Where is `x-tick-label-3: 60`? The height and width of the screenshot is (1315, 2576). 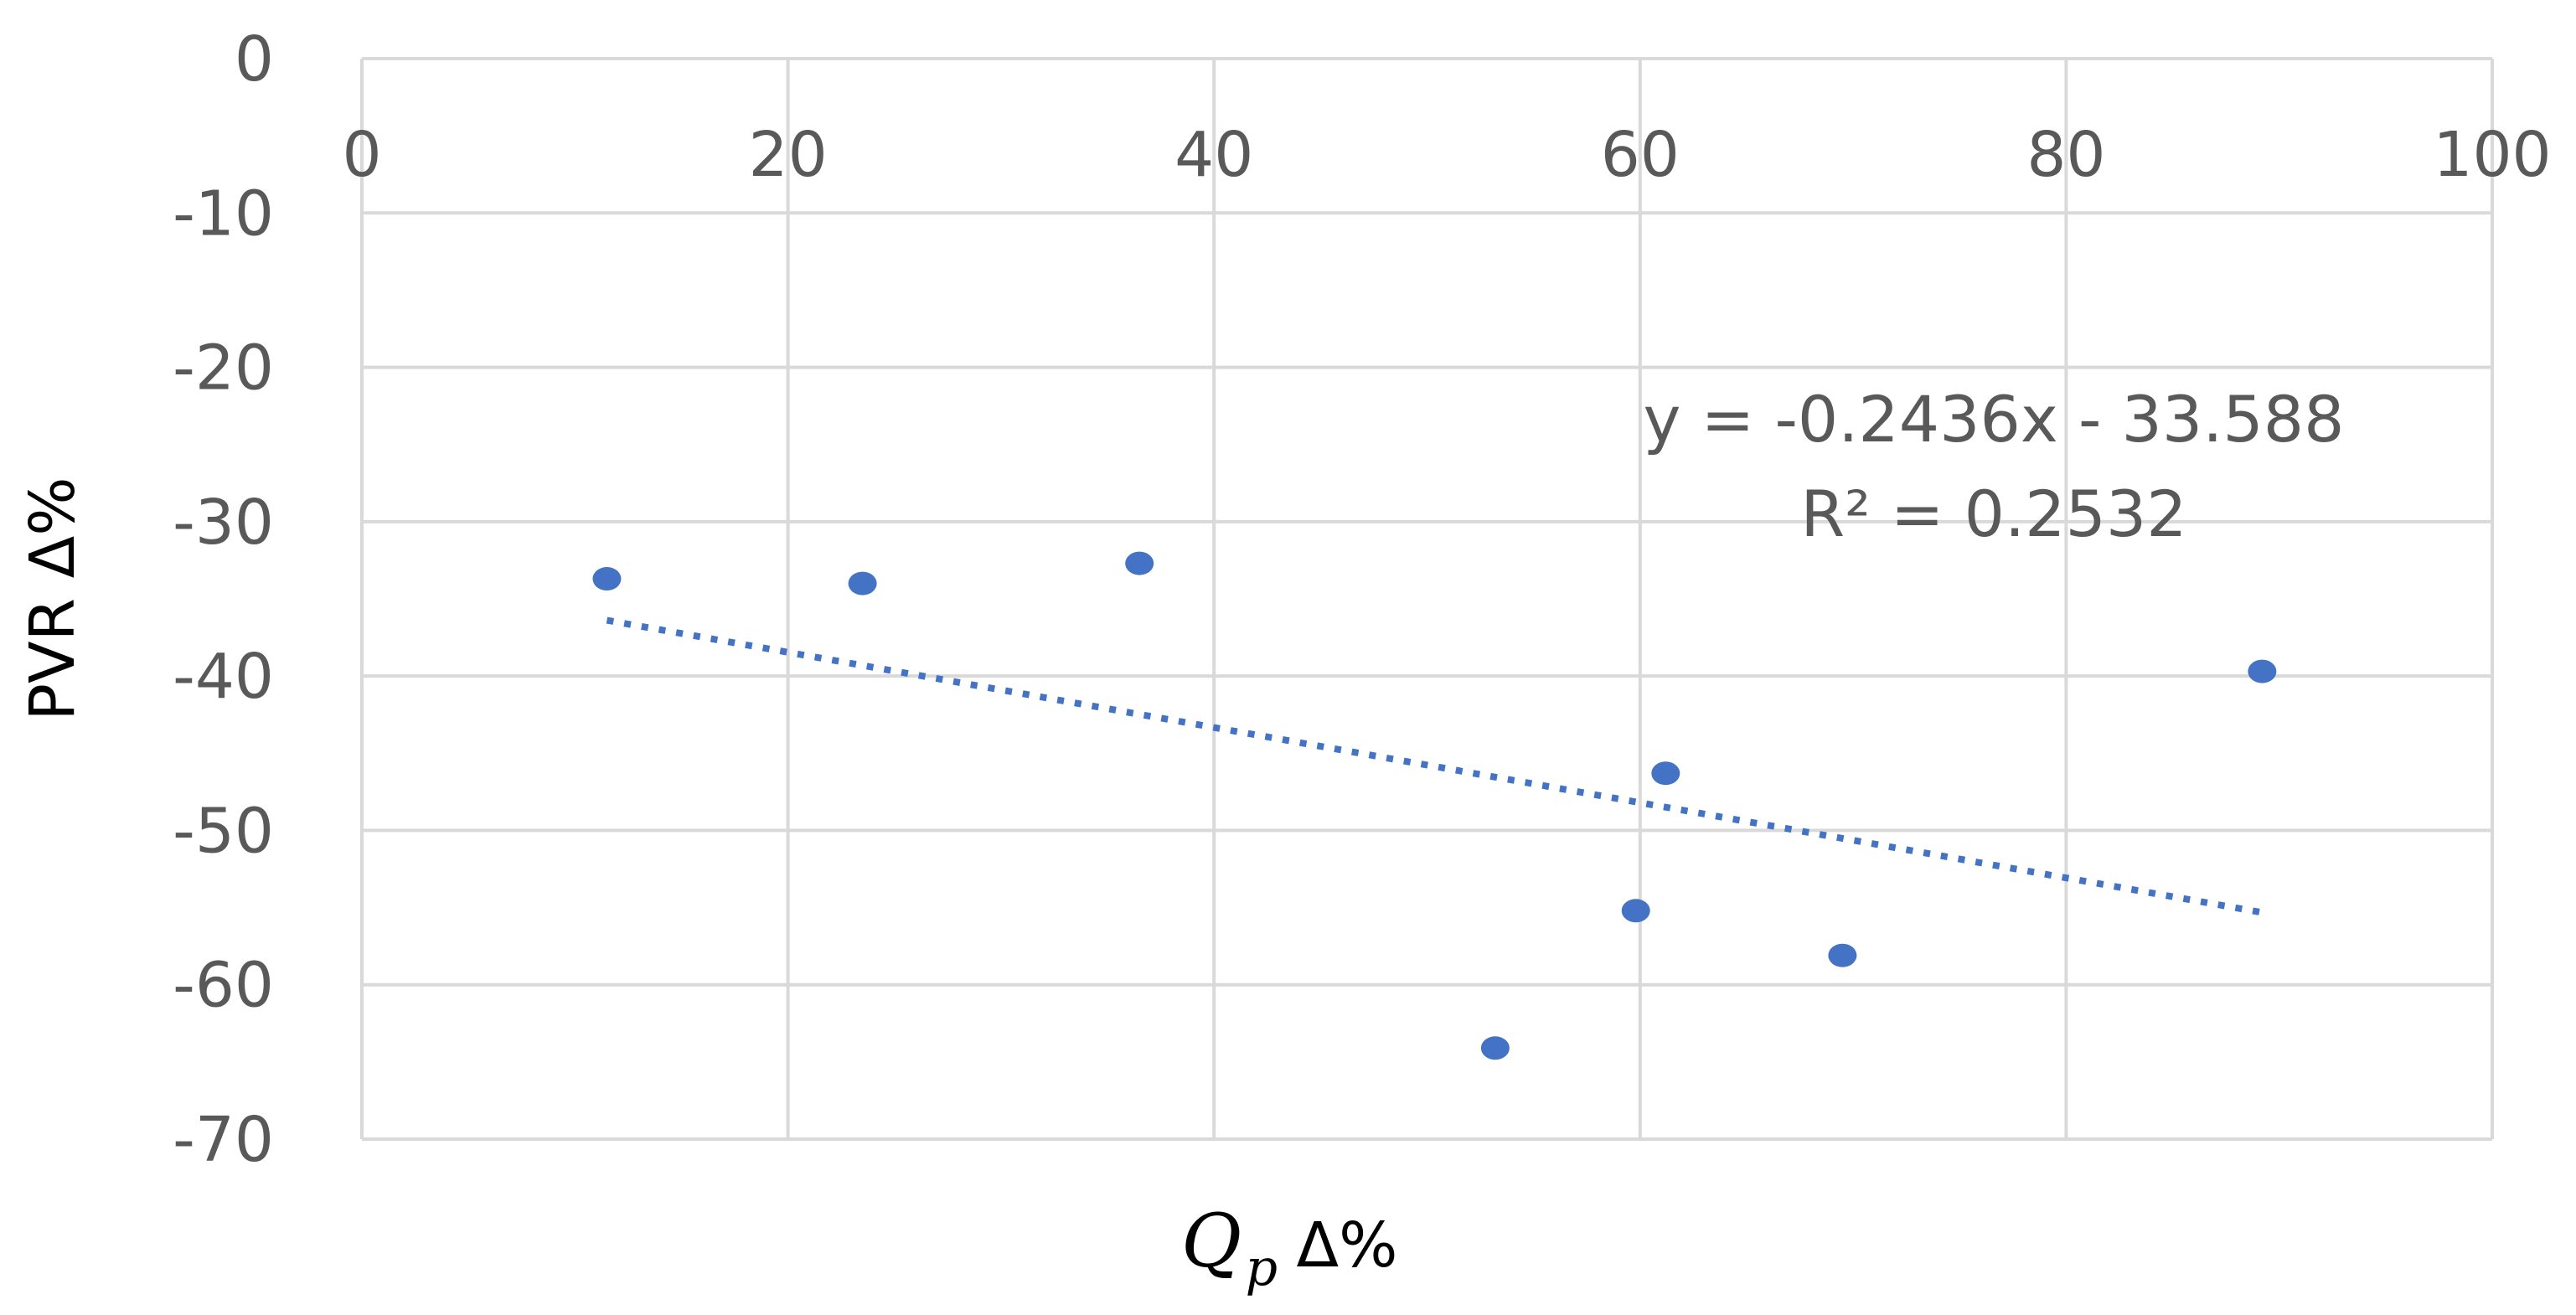
x-tick-label-3: 60 is located at coordinates (1640, 155).